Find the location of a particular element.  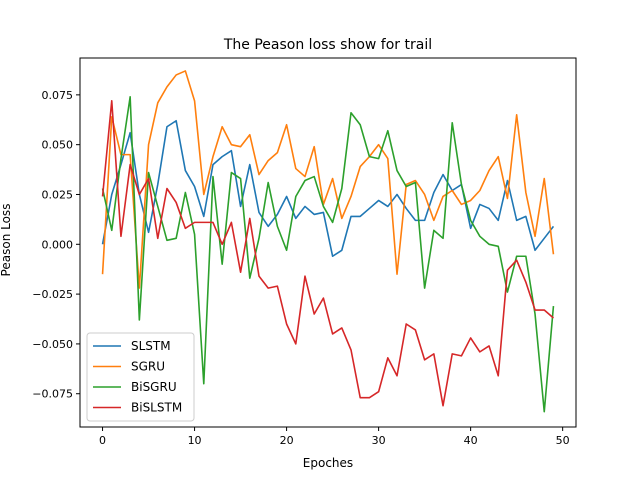

y-tick-label: −0.075 is located at coordinates (52, 394).